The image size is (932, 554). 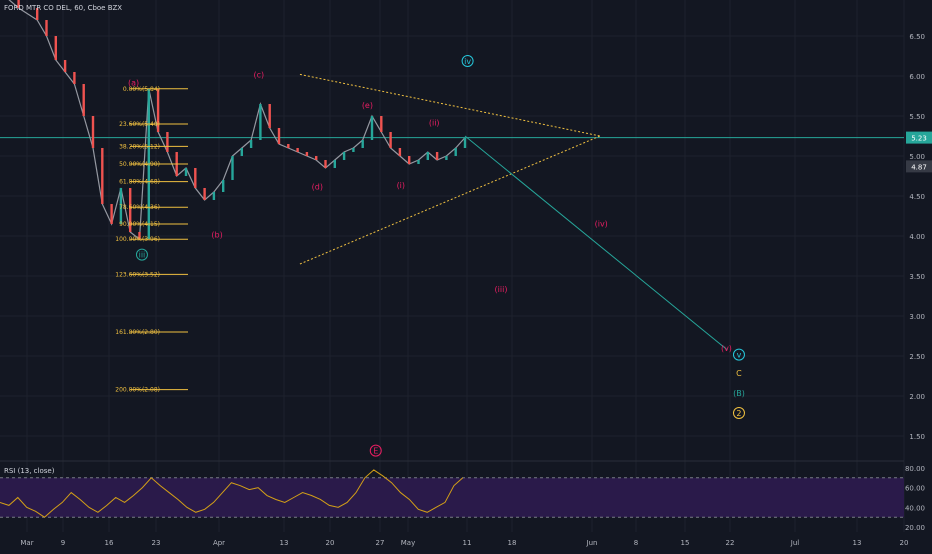 I want to click on y-tick-label: 5.50, so click(x=917, y=117).